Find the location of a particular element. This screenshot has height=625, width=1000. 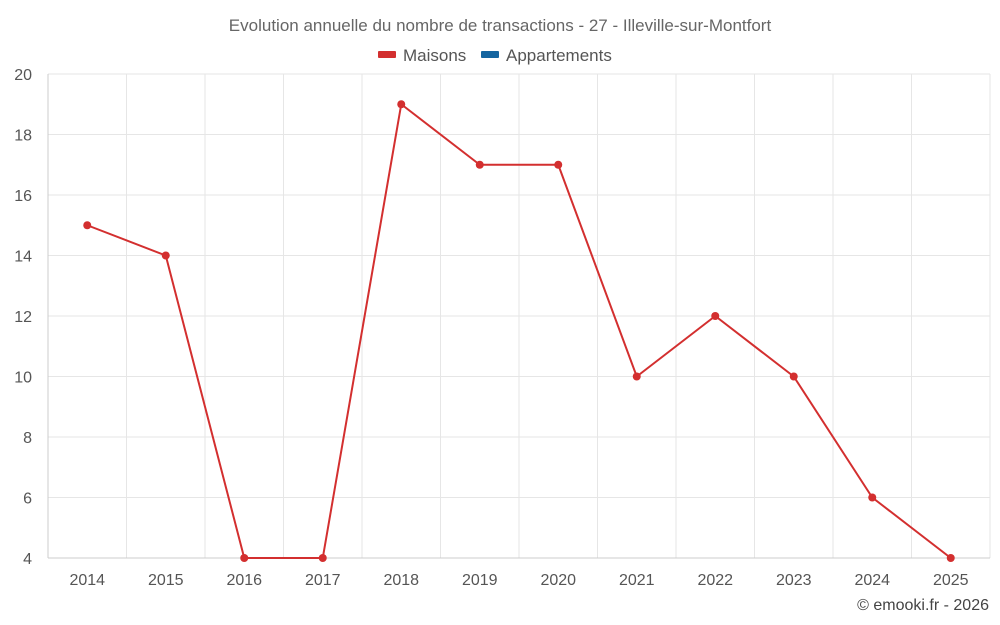

x-tick-label: 2019 is located at coordinates (480, 580).